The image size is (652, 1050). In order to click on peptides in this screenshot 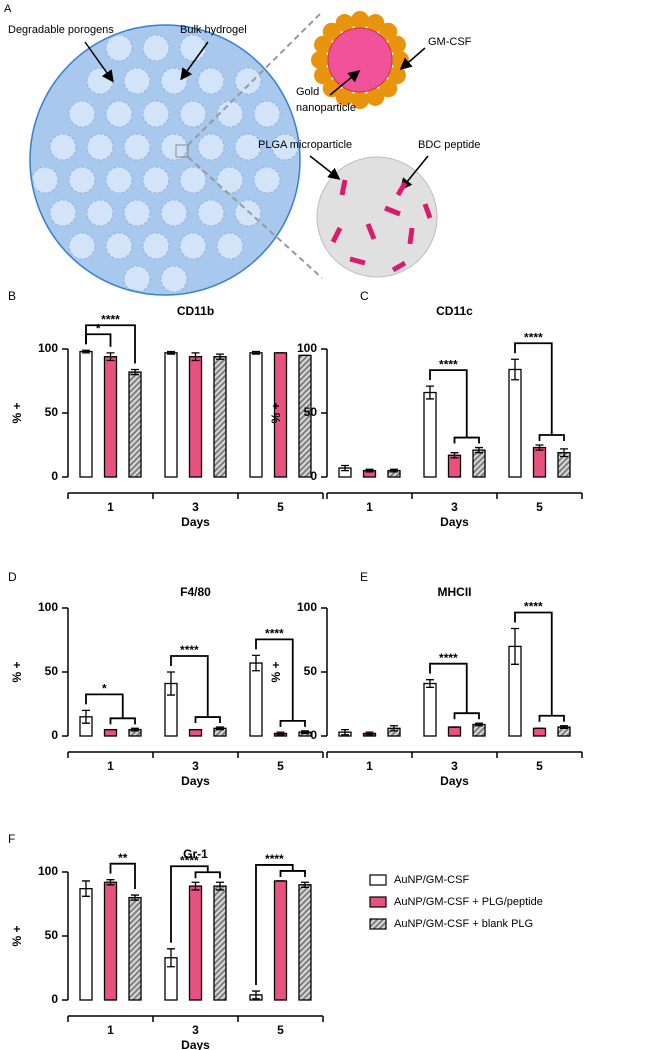, I will do `click(381, 226)`.